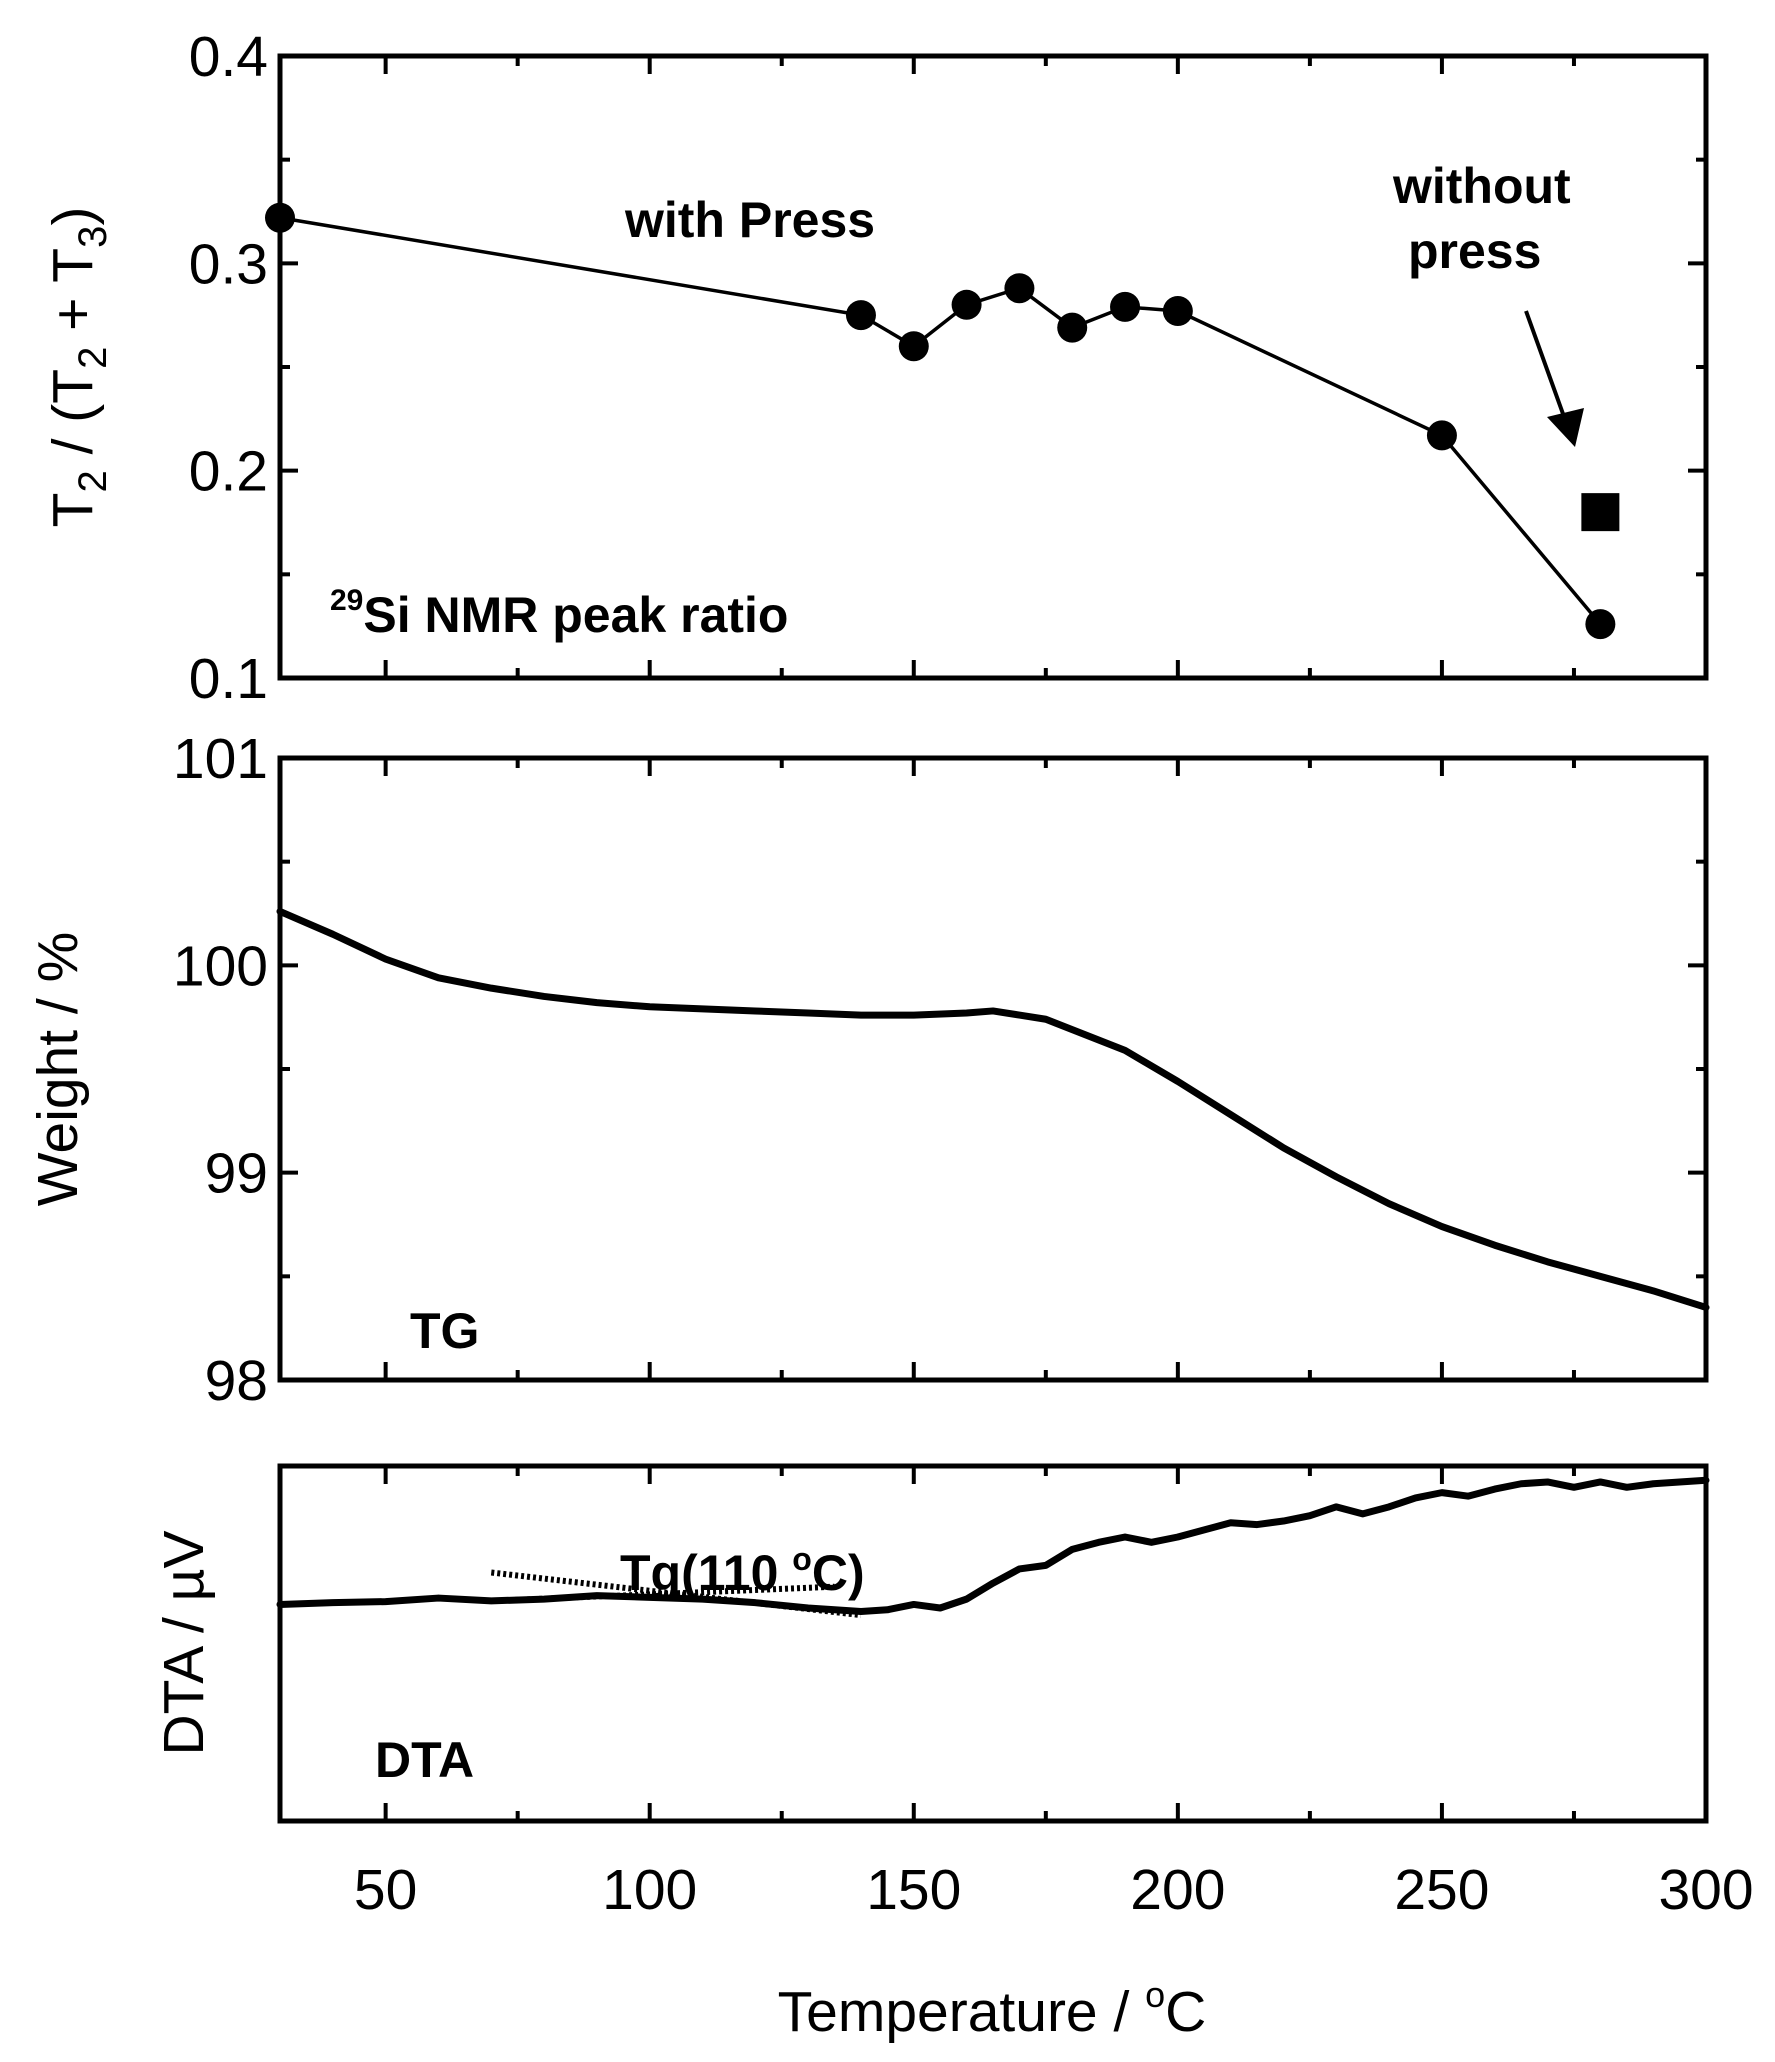  Describe the element at coordinates (236, 1174) in the screenshot. I see `y-tick-label: 99` at that location.